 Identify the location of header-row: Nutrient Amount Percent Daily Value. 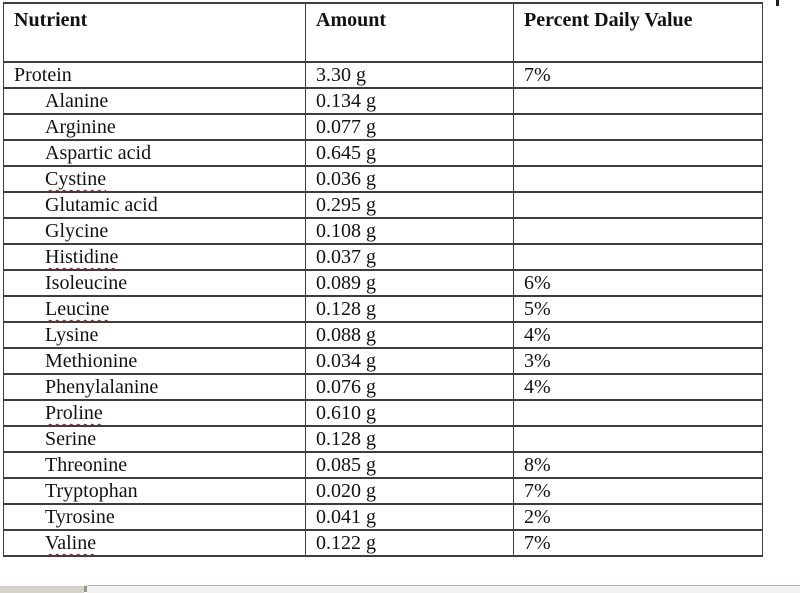
(383, 32).